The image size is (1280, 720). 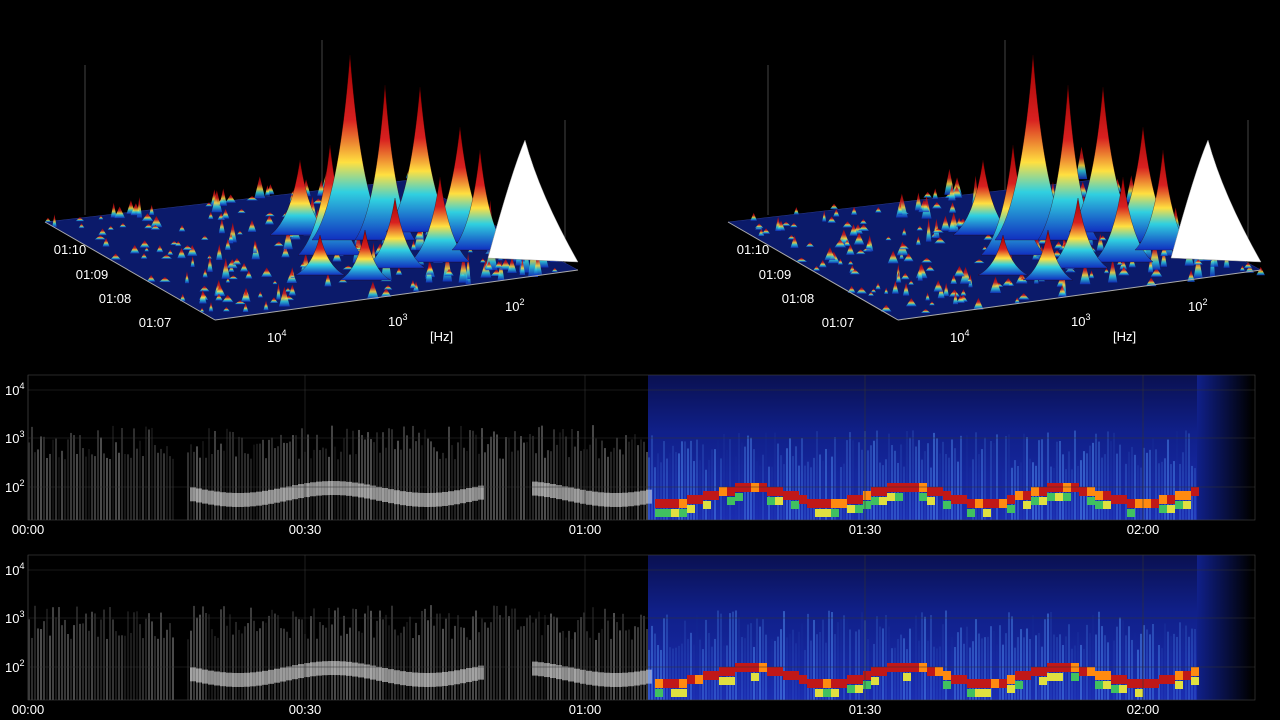 I want to click on time-tick-label: 00:30, so click(x=305, y=529).